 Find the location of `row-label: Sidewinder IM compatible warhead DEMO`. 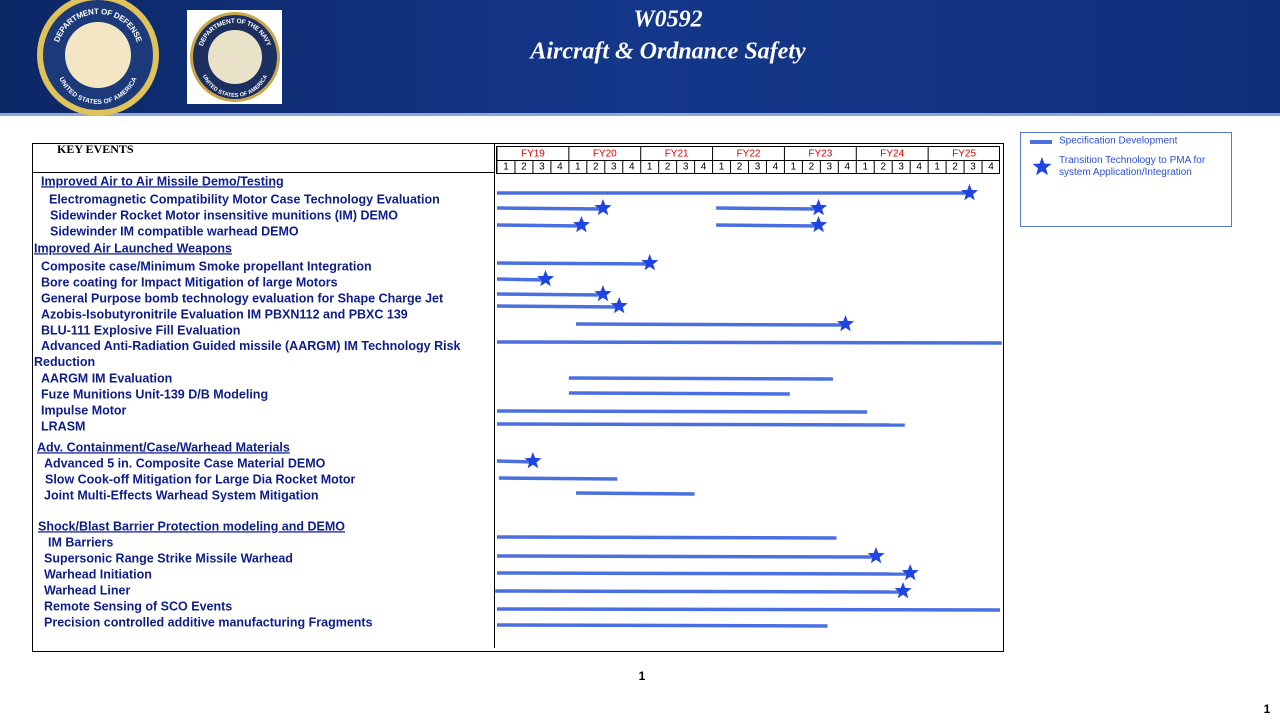

row-label: Sidewinder IM compatible warhead DEMO is located at coordinates (174, 231).